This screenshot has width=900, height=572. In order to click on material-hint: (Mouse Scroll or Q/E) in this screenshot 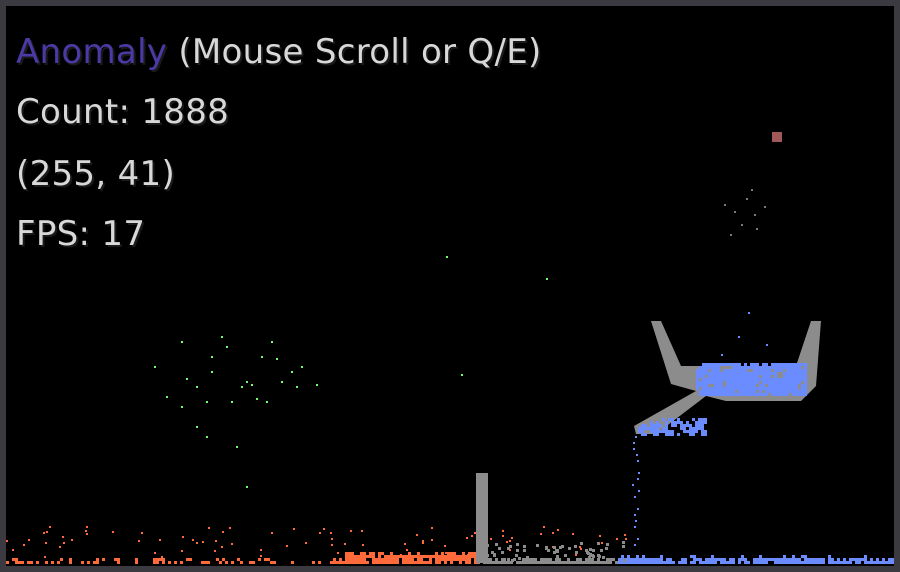, I will do `click(360, 52)`.